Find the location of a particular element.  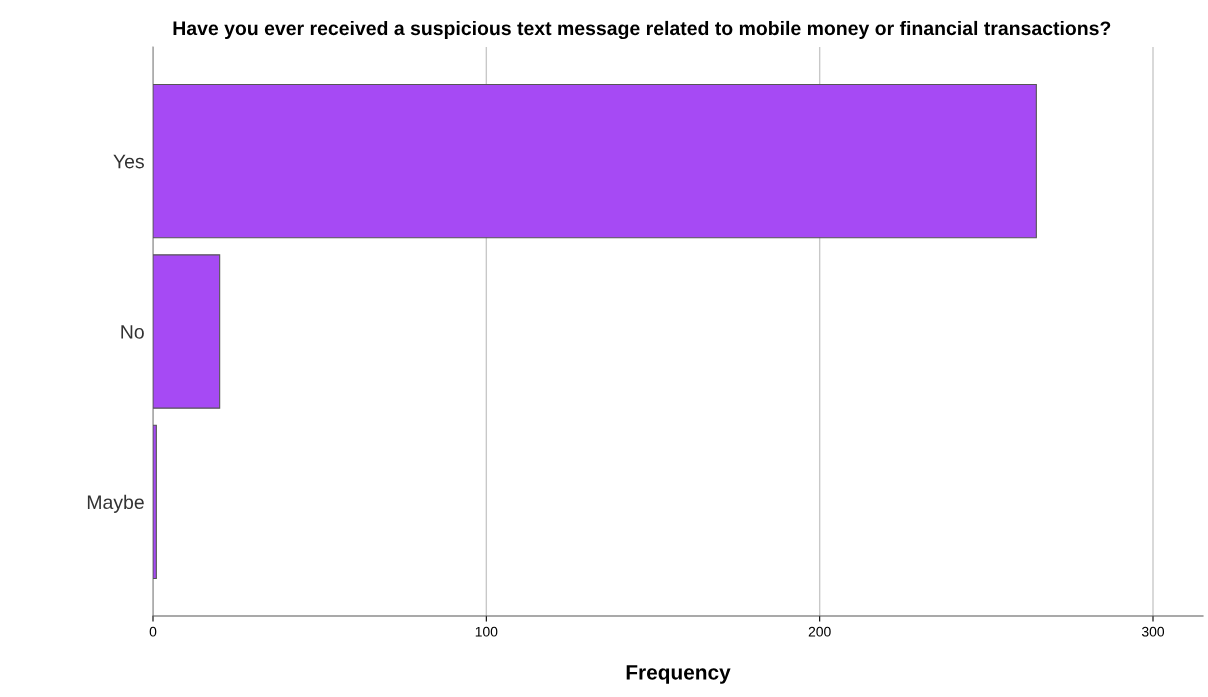

chart-title: Have you ever received a suspicious text message related to mobile money or financial transactions? is located at coordinates (642, 30).